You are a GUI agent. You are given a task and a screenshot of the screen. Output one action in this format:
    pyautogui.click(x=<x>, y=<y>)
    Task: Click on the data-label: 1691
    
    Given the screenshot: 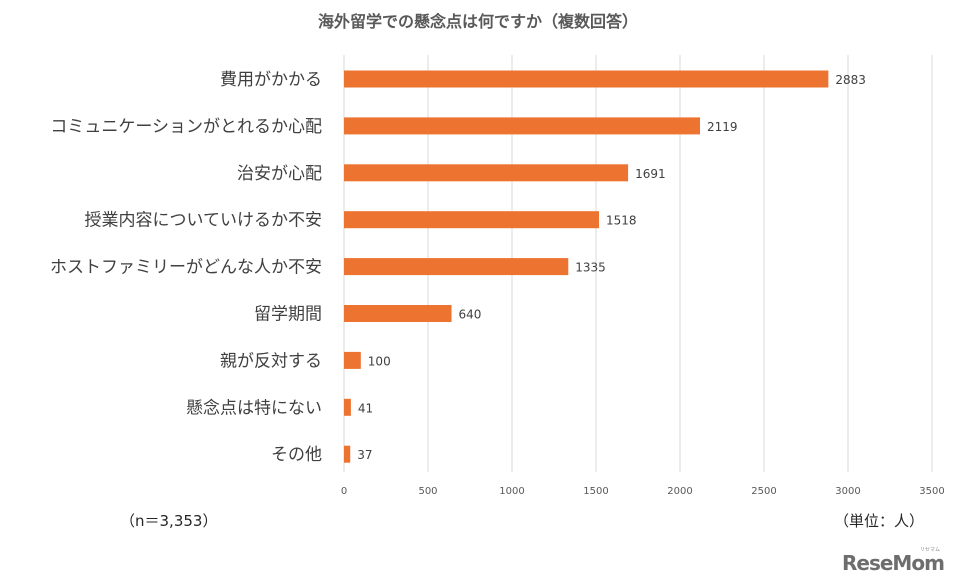 What is the action you would take?
    pyautogui.click(x=650, y=174)
    